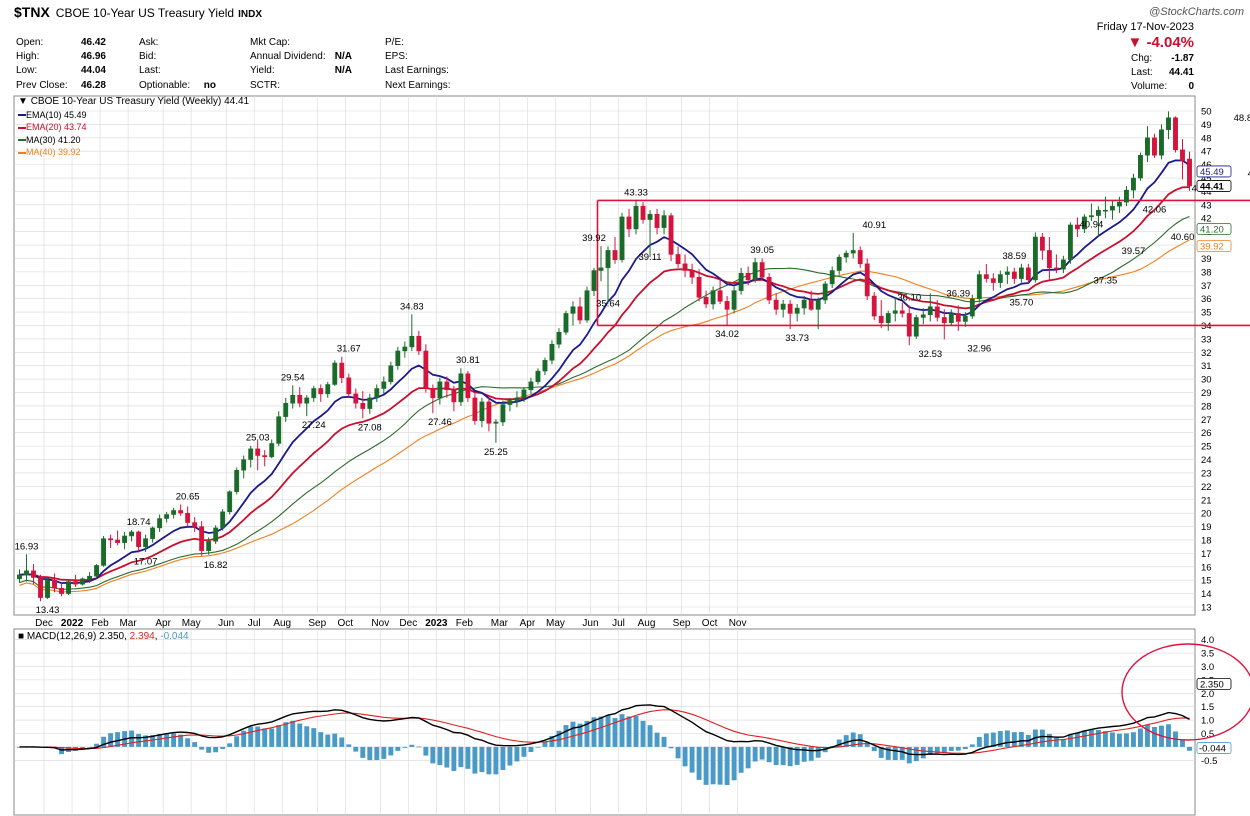  What do you see at coordinates (93, 85) in the screenshot?
I see `prev-close-value: 46.28` at bounding box center [93, 85].